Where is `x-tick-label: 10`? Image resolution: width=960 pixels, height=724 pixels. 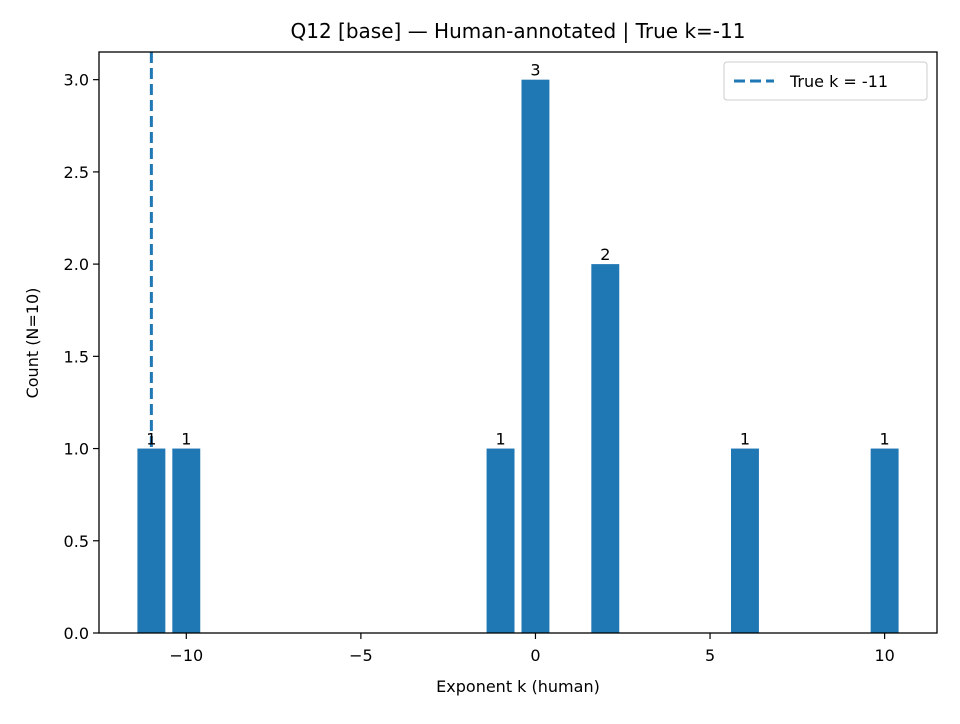 x-tick-label: 10 is located at coordinates (884, 655).